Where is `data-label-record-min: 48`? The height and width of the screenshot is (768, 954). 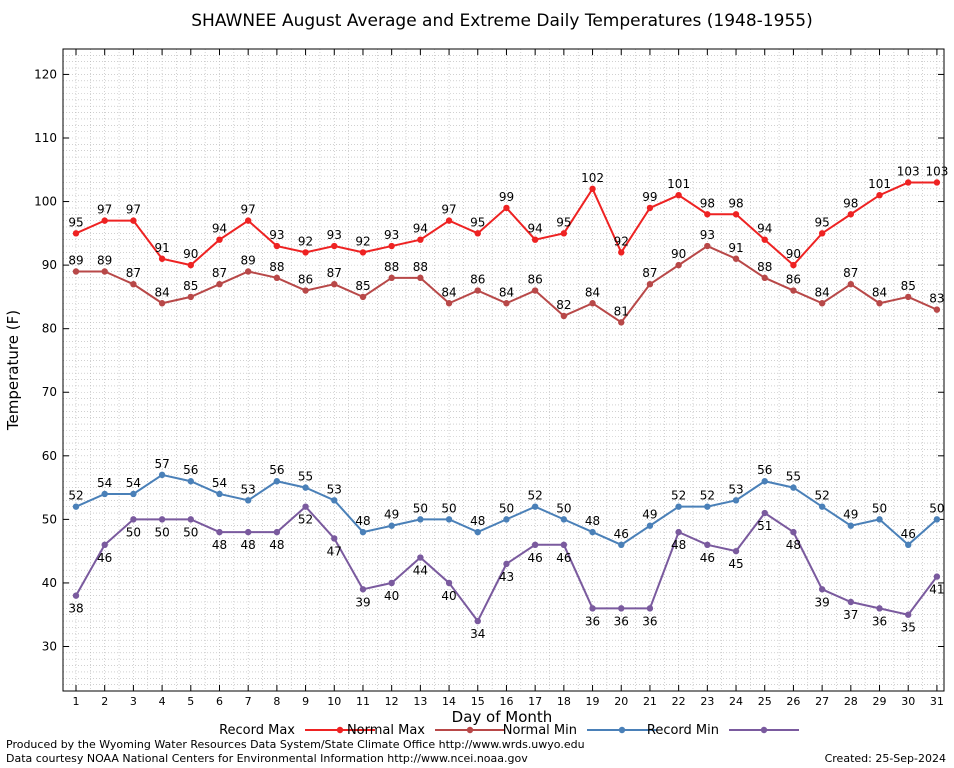
data-label-record-min: 48 is located at coordinates (678, 545).